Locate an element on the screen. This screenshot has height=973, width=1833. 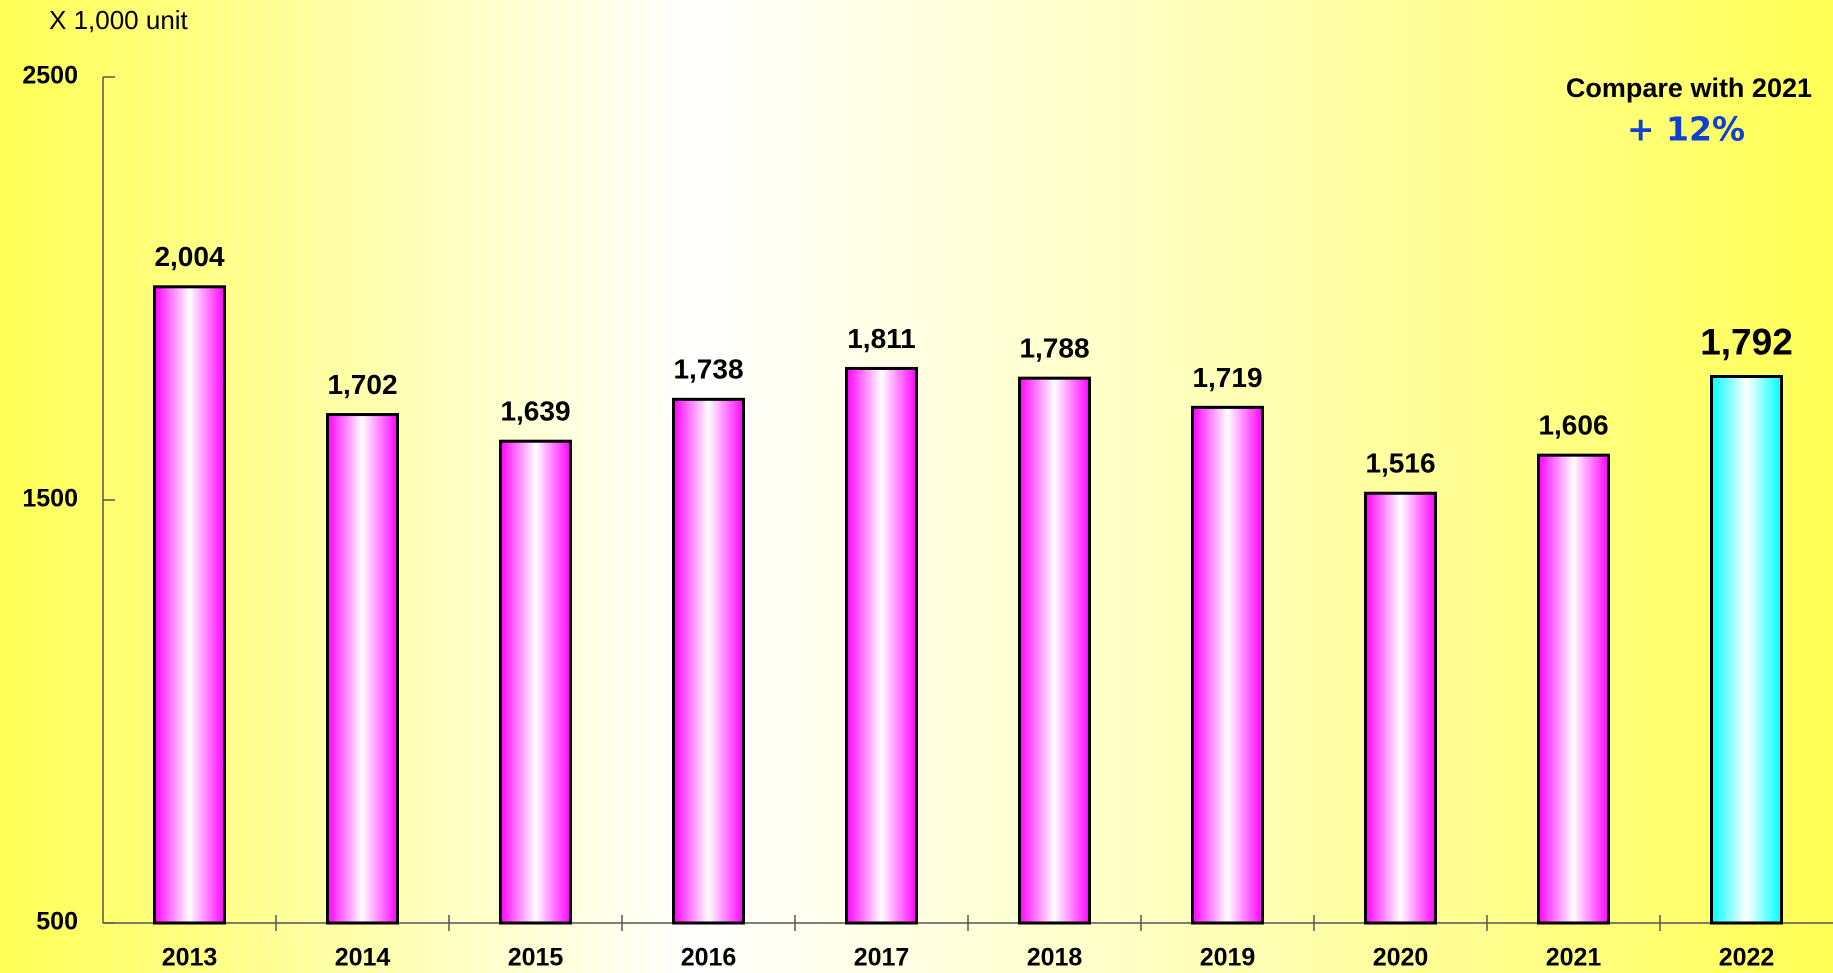
x-tick-label: 2013 is located at coordinates (190, 958).